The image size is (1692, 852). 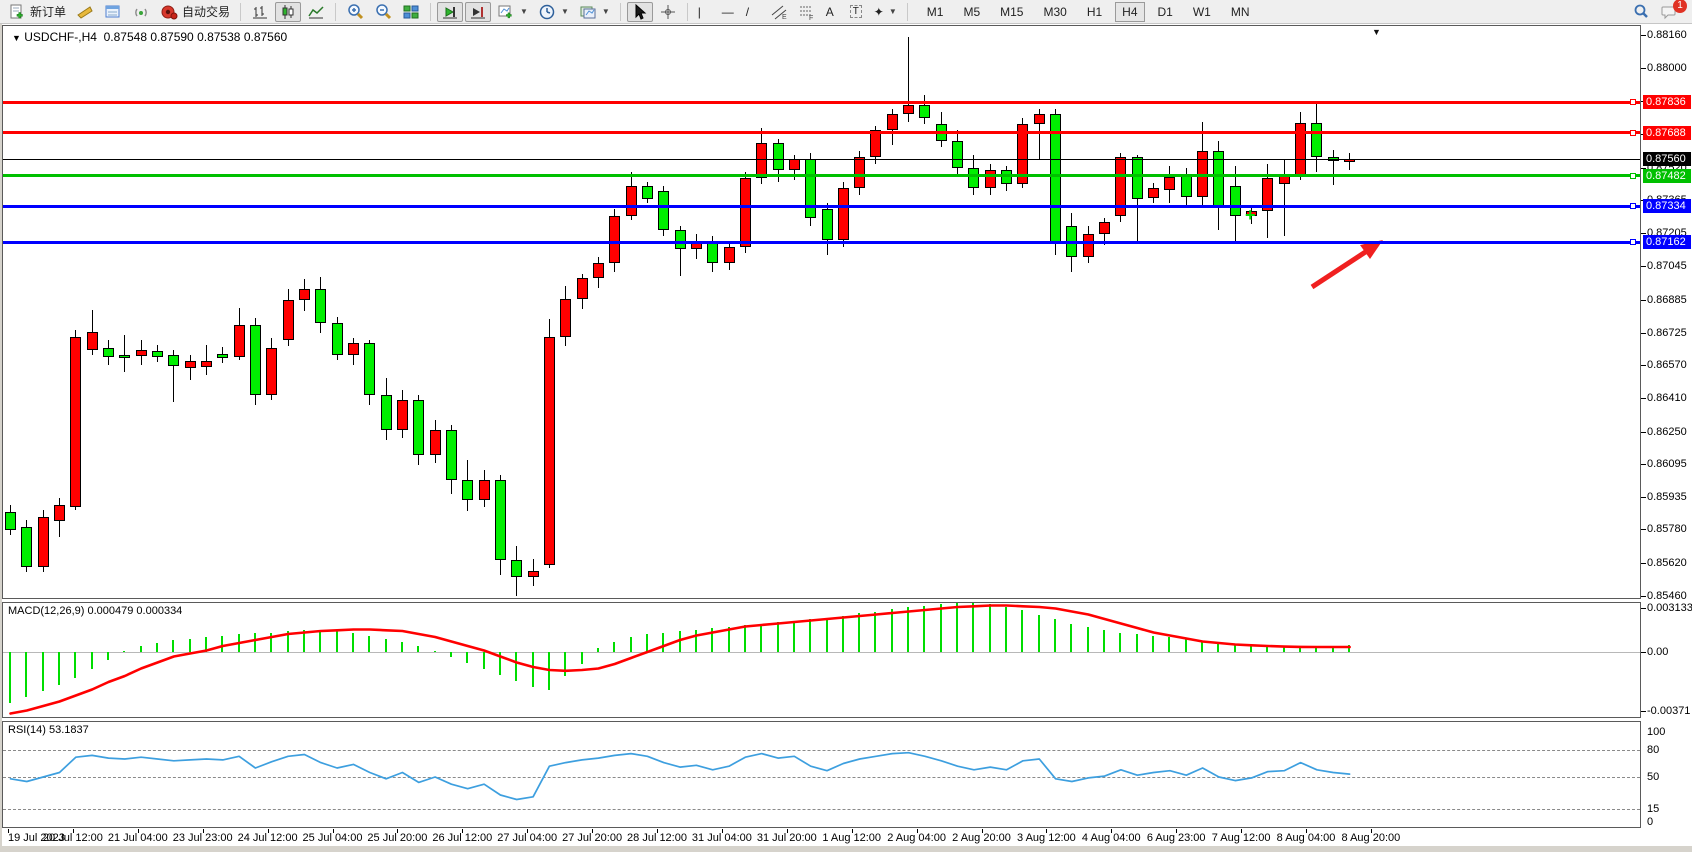 I want to click on period-clock-button: ▼, so click(x=553, y=12).